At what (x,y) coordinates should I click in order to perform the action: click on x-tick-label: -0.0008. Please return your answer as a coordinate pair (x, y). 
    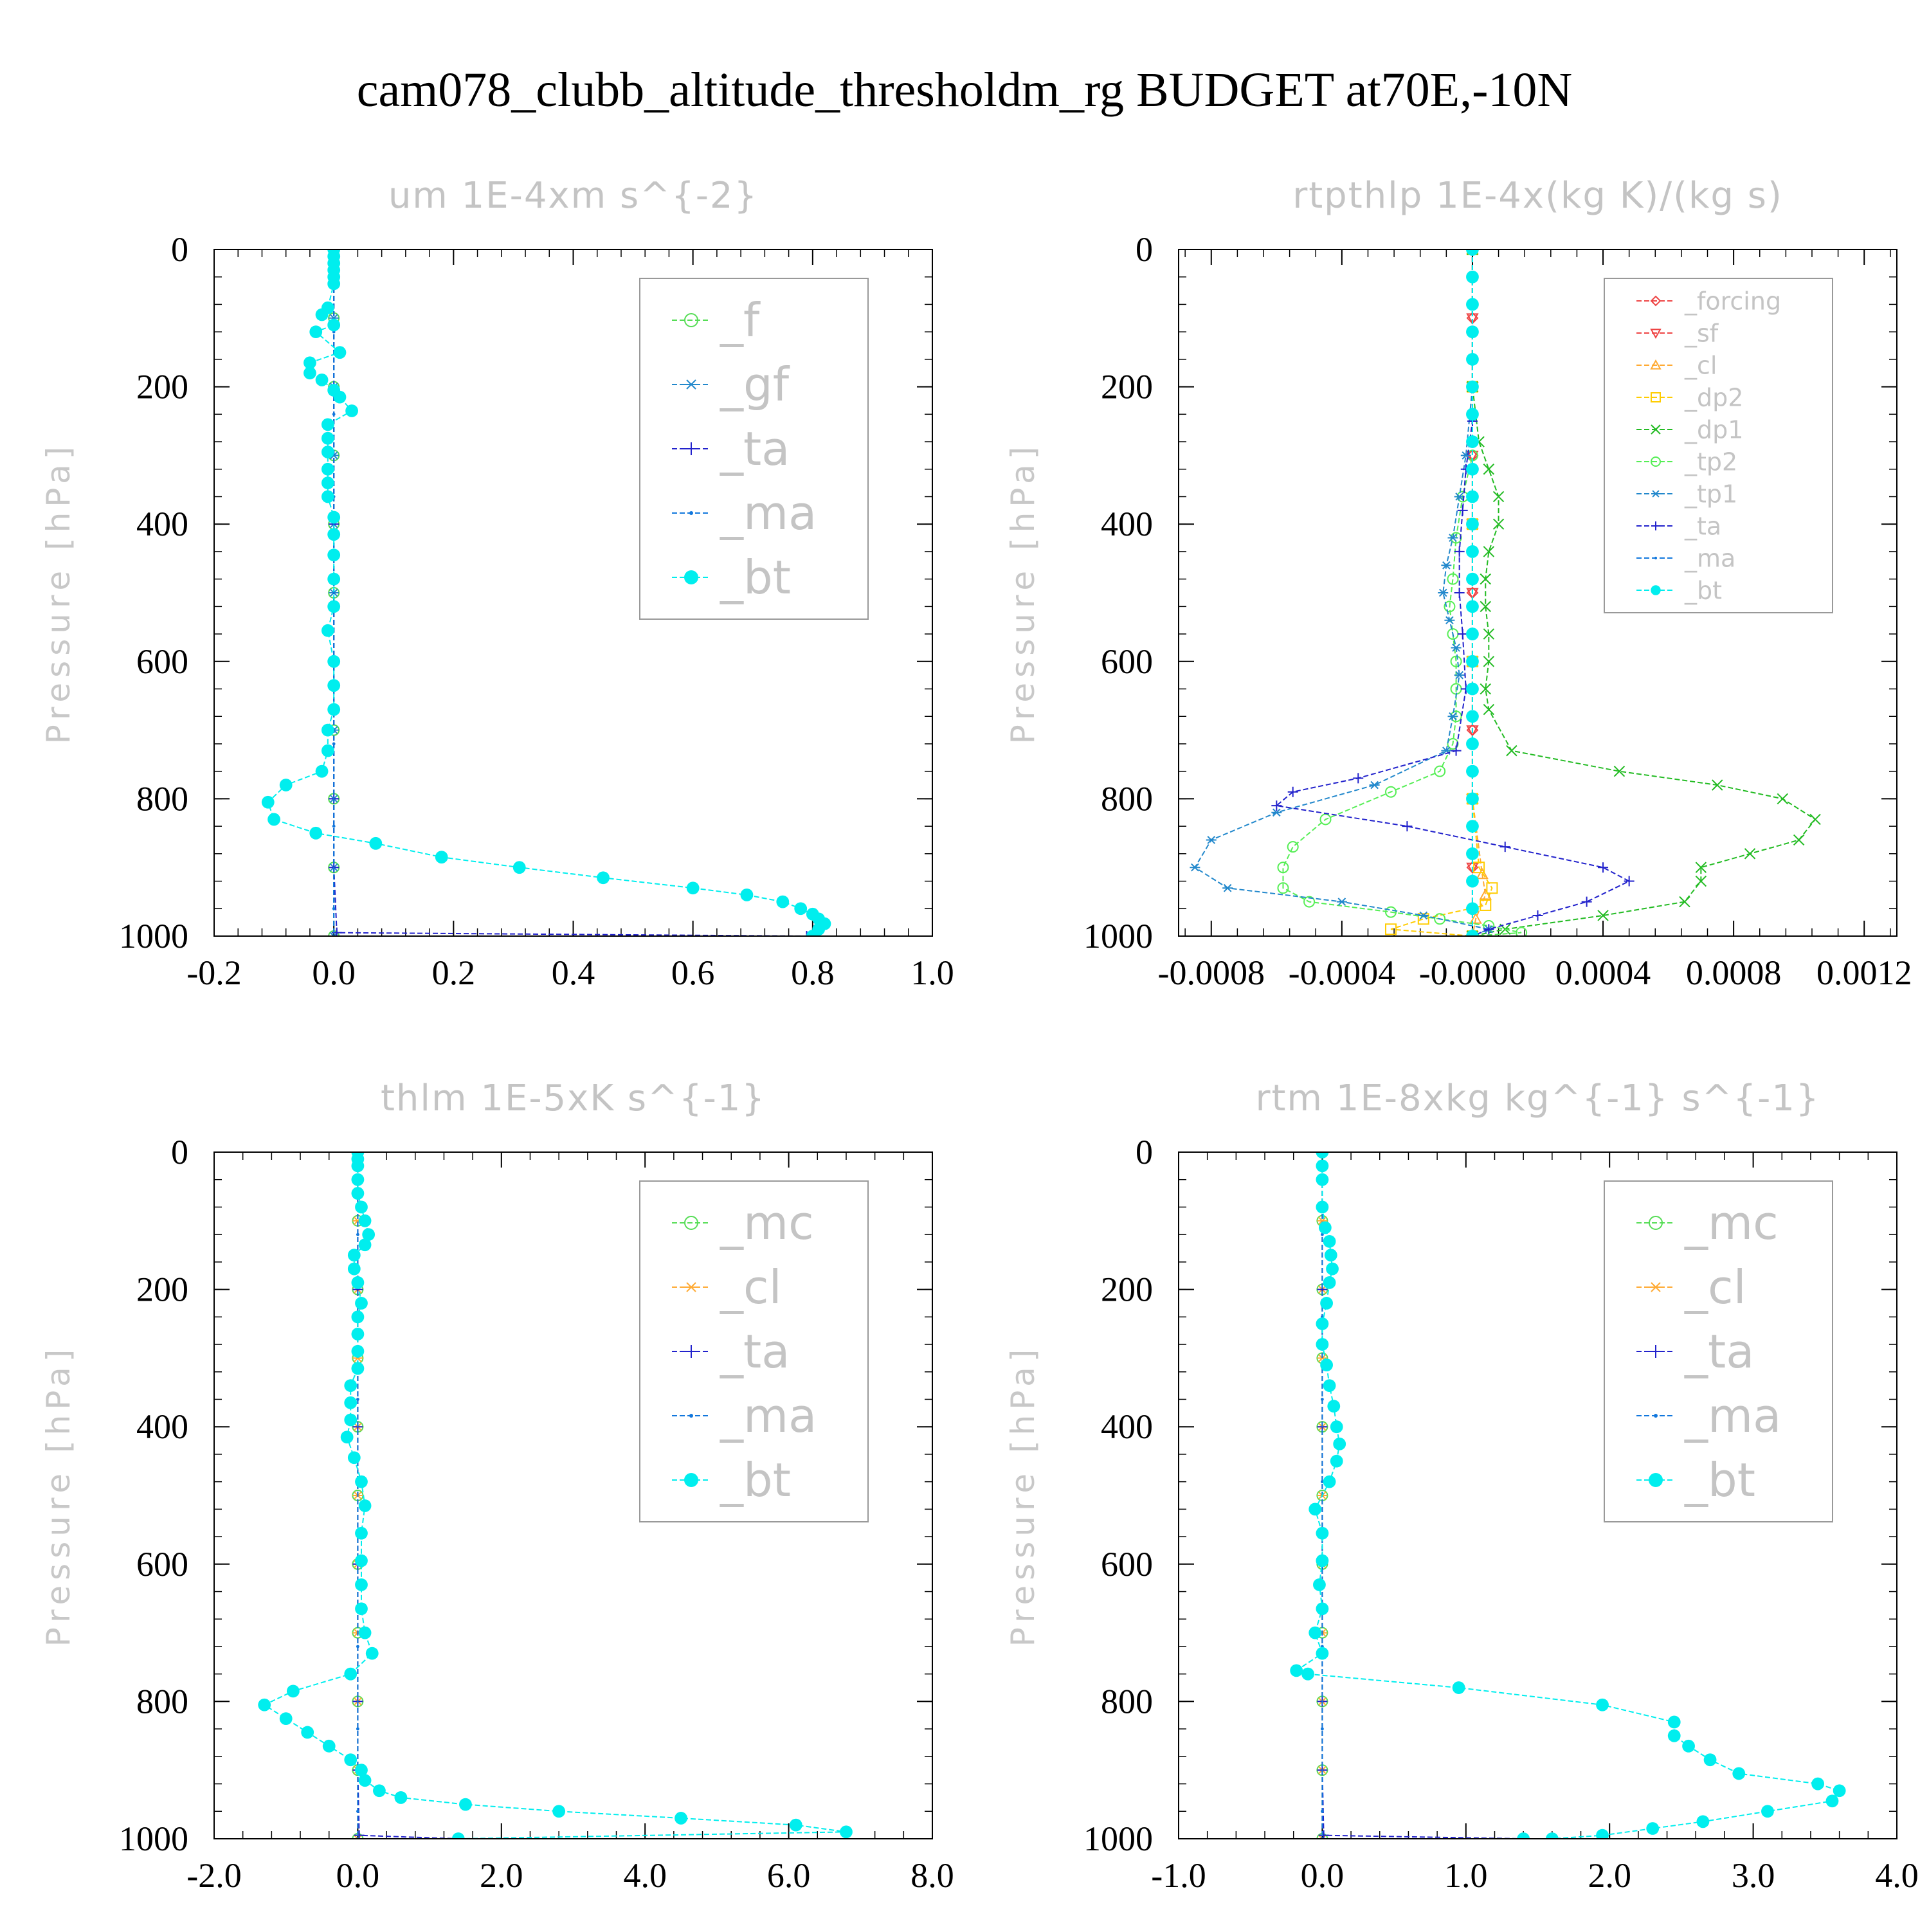
    Looking at the image, I should click on (1211, 972).